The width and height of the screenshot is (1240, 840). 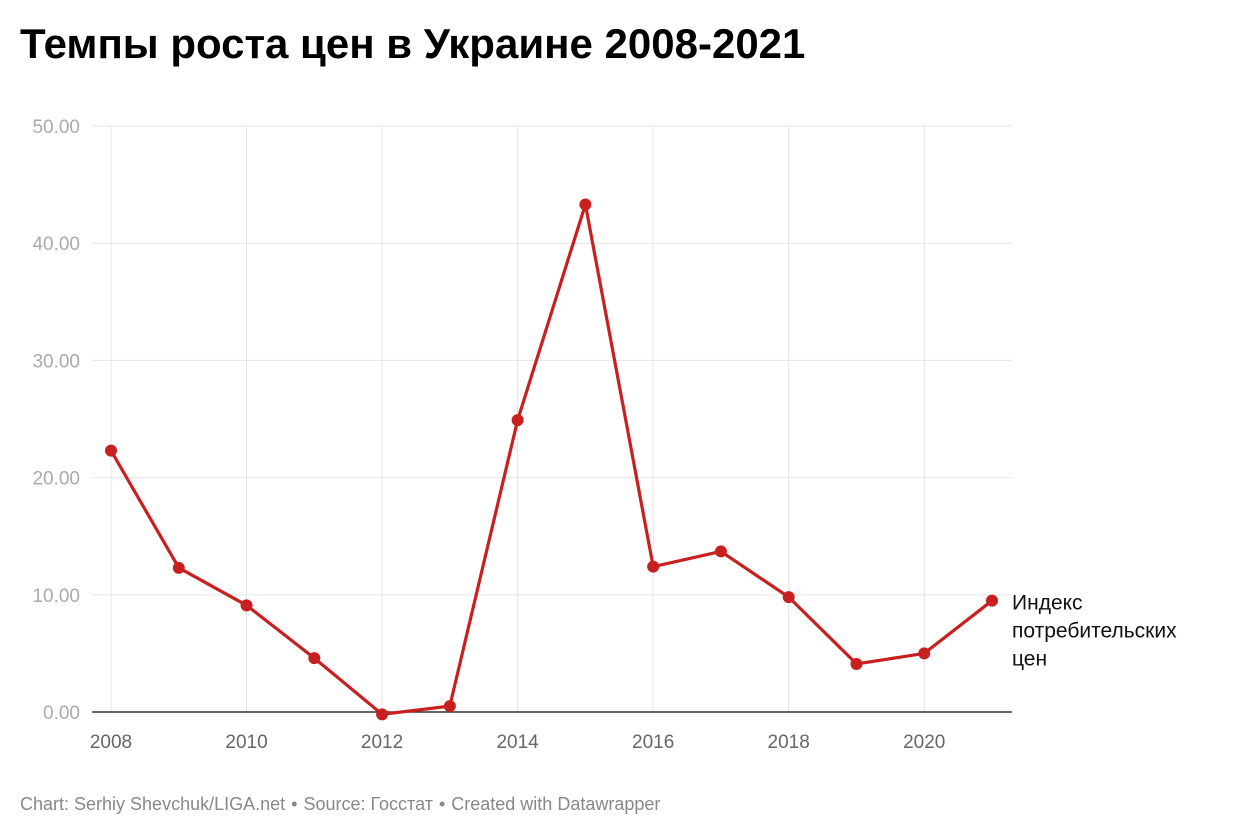 What do you see at coordinates (56, 479) in the screenshot?
I see `y-tick-label: 20.00` at bounding box center [56, 479].